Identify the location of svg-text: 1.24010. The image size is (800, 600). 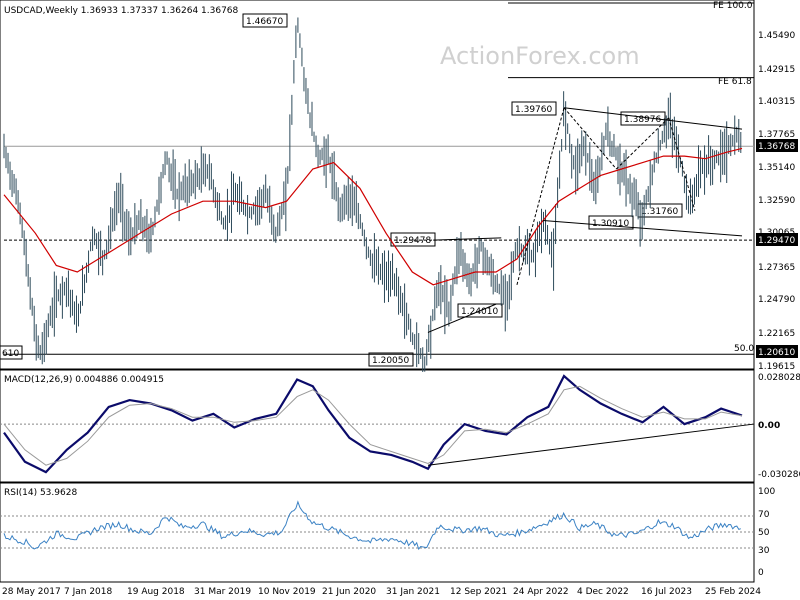
(479, 312).